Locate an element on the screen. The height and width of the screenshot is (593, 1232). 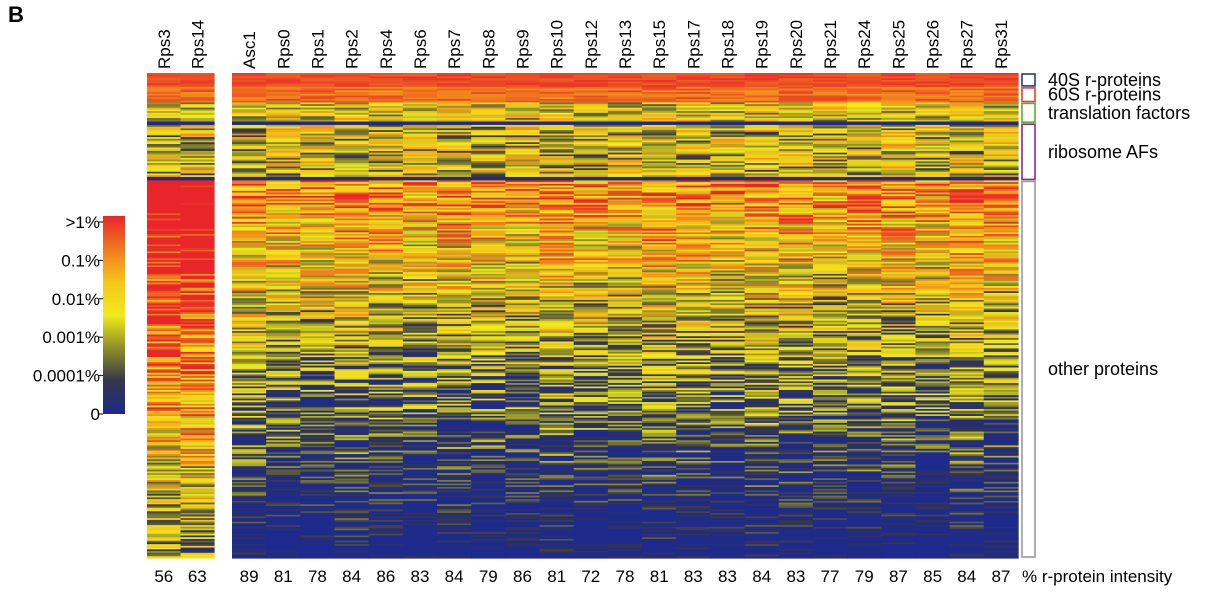
column-label-rps1: Rps1 is located at coordinates (317, 49).